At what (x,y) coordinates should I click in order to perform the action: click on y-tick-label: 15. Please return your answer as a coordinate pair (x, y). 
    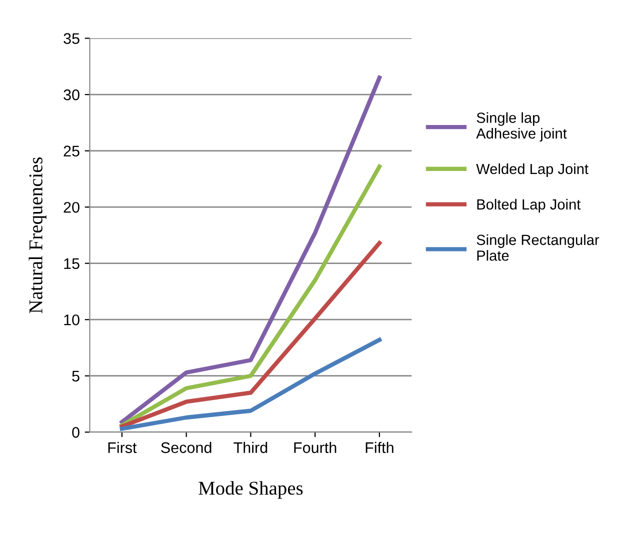
    Looking at the image, I should click on (72, 264).